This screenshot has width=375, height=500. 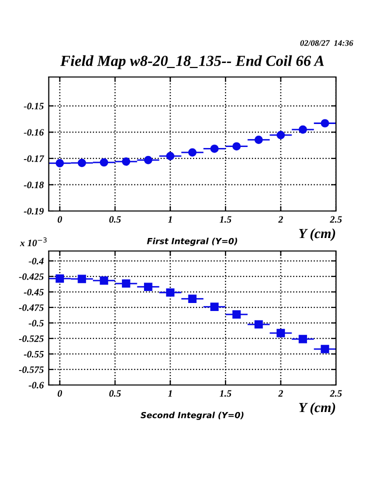 What do you see at coordinates (192, 242) in the screenshot?
I see `text: First Integral (Y=0)` at bounding box center [192, 242].